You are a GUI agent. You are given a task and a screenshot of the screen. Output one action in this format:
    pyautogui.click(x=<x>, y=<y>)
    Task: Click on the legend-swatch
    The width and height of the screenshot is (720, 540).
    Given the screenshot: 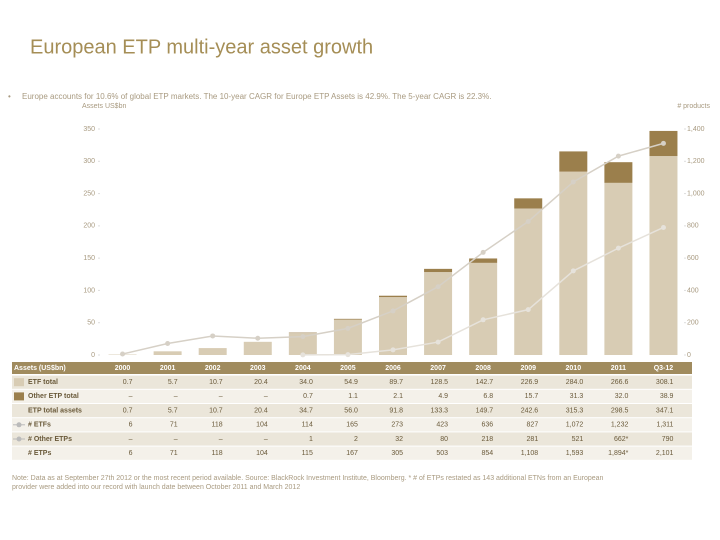 What is the action you would take?
    pyautogui.click(x=19, y=382)
    